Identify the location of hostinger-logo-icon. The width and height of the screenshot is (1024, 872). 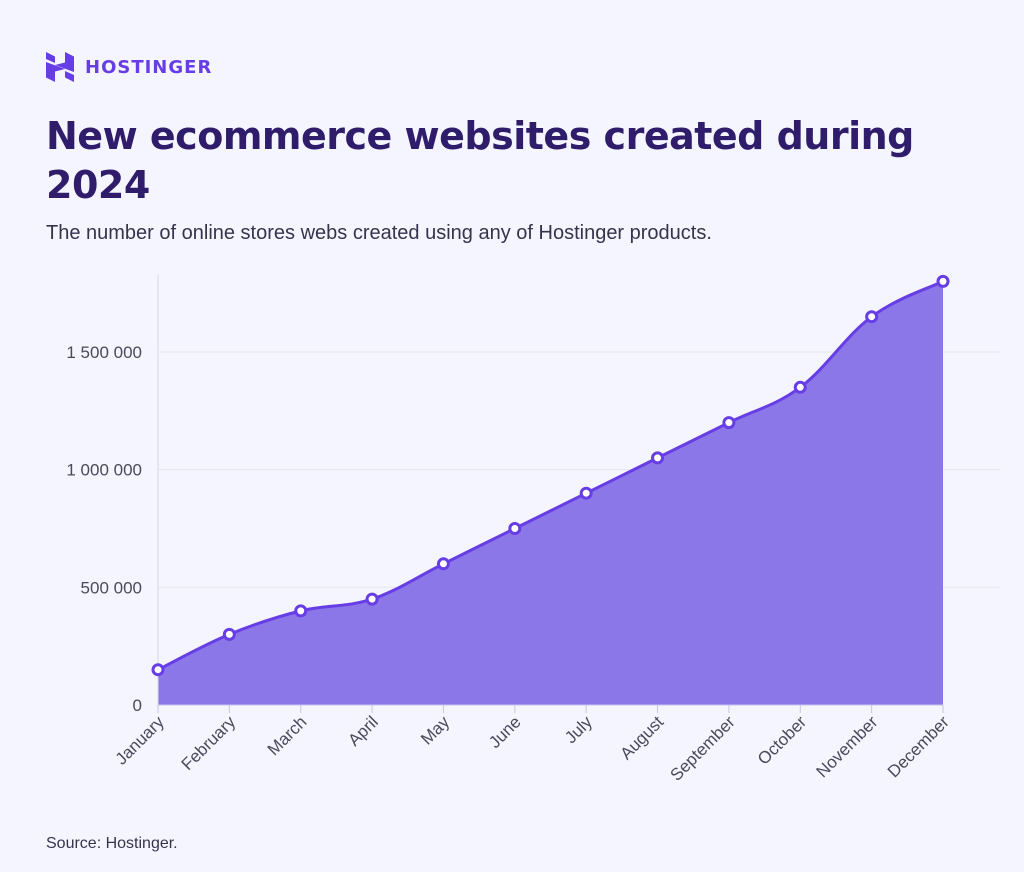
(60, 67).